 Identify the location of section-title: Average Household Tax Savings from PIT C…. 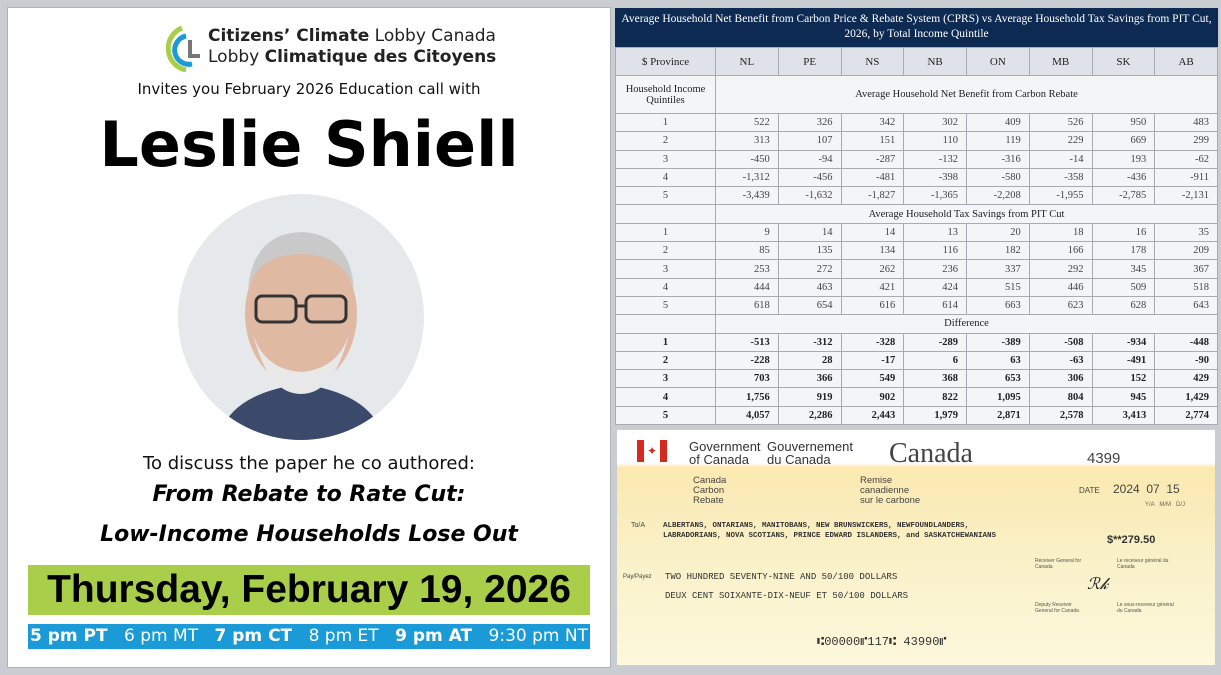
(966, 214).